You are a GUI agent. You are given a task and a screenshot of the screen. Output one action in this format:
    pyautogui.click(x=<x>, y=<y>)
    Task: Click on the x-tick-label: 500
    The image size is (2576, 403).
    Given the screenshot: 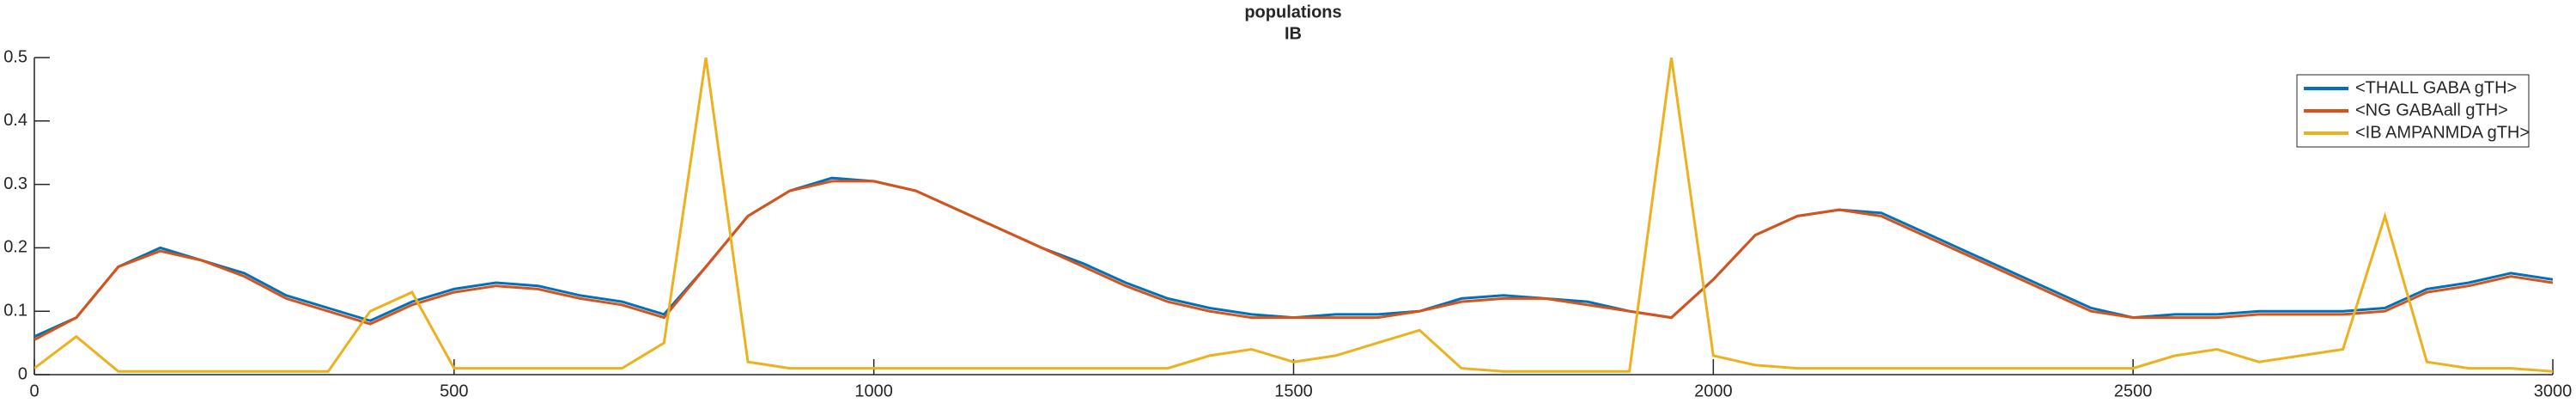 What is the action you would take?
    pyautogui.click(x=454, y=391)
    